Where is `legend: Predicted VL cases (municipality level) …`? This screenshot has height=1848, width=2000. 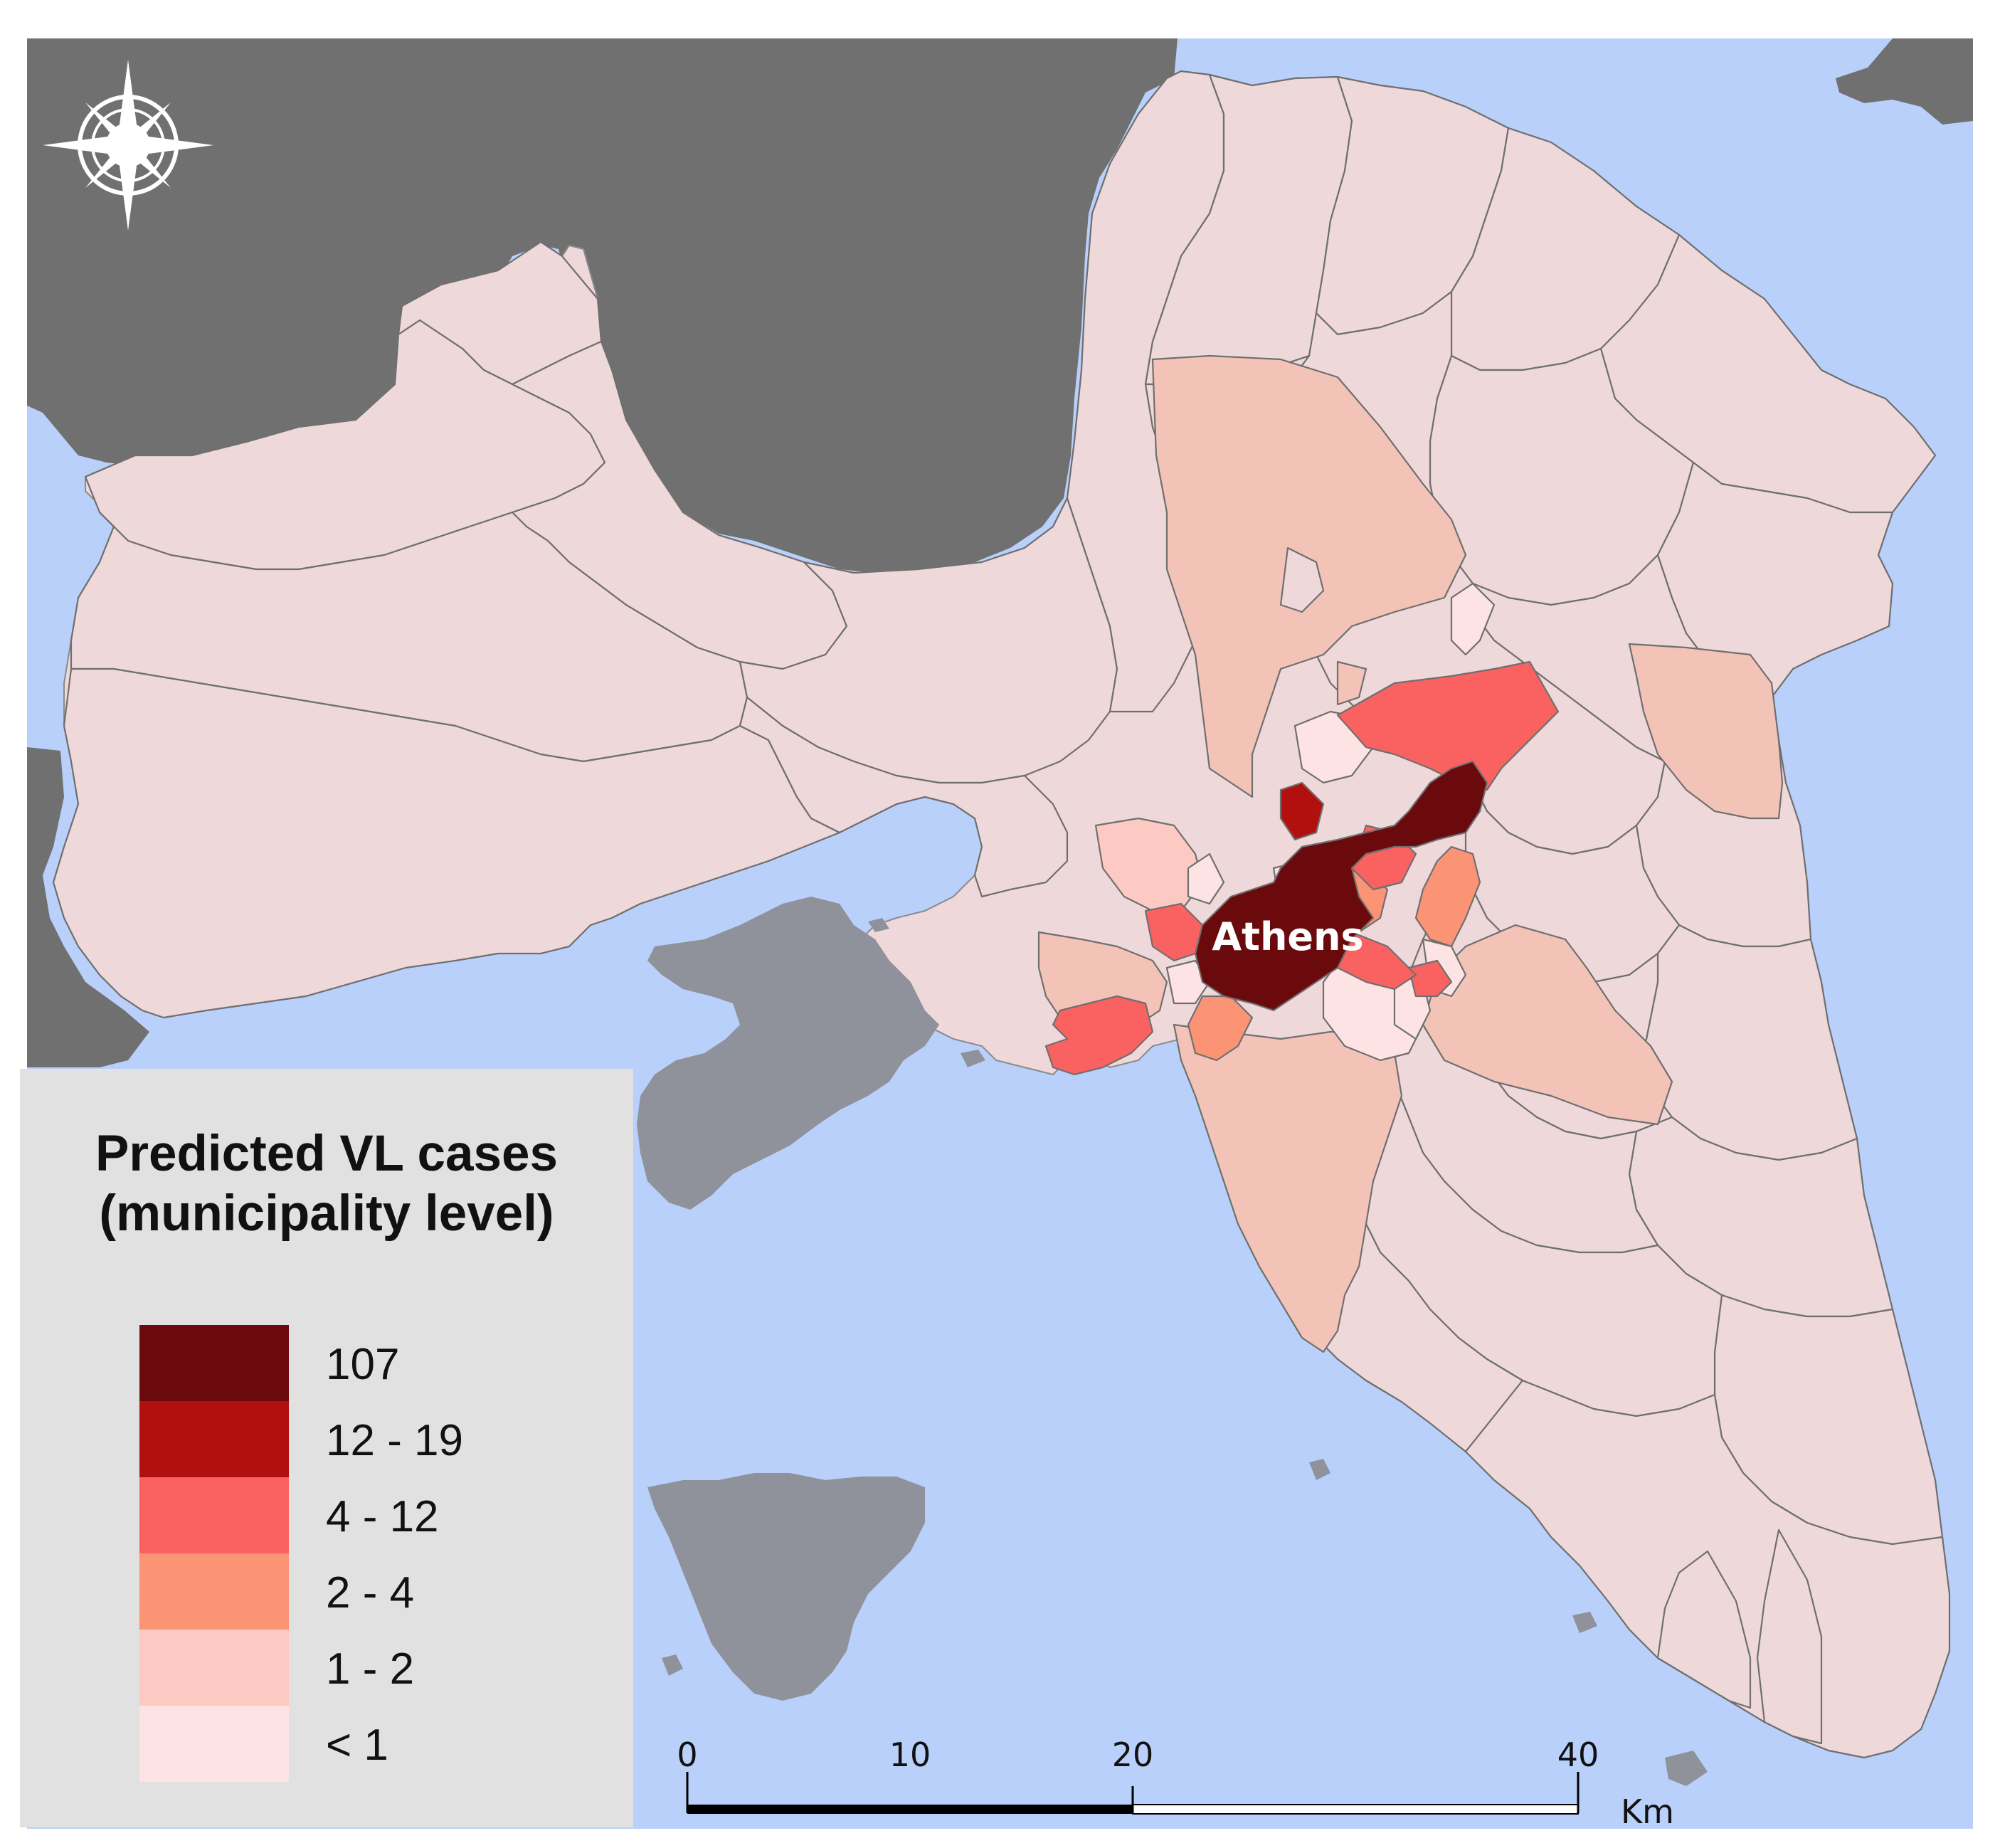 legend: Predicted VL cases (municipality level) … is located at coordinates (326, 1448).